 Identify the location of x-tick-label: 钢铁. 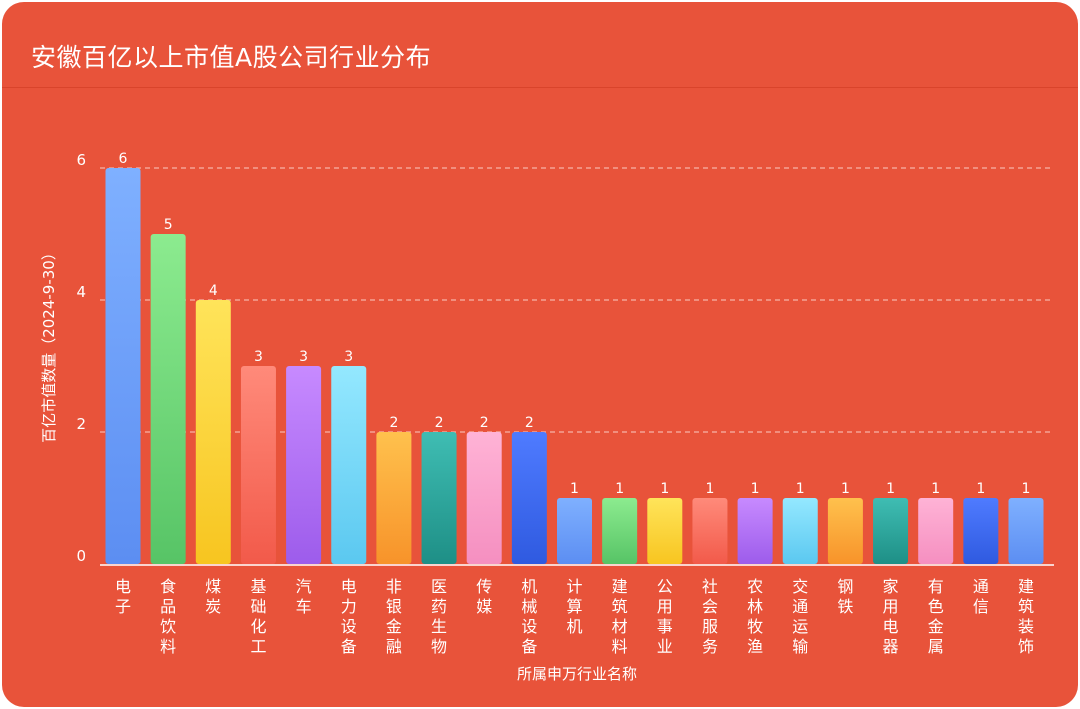
(845, 596).